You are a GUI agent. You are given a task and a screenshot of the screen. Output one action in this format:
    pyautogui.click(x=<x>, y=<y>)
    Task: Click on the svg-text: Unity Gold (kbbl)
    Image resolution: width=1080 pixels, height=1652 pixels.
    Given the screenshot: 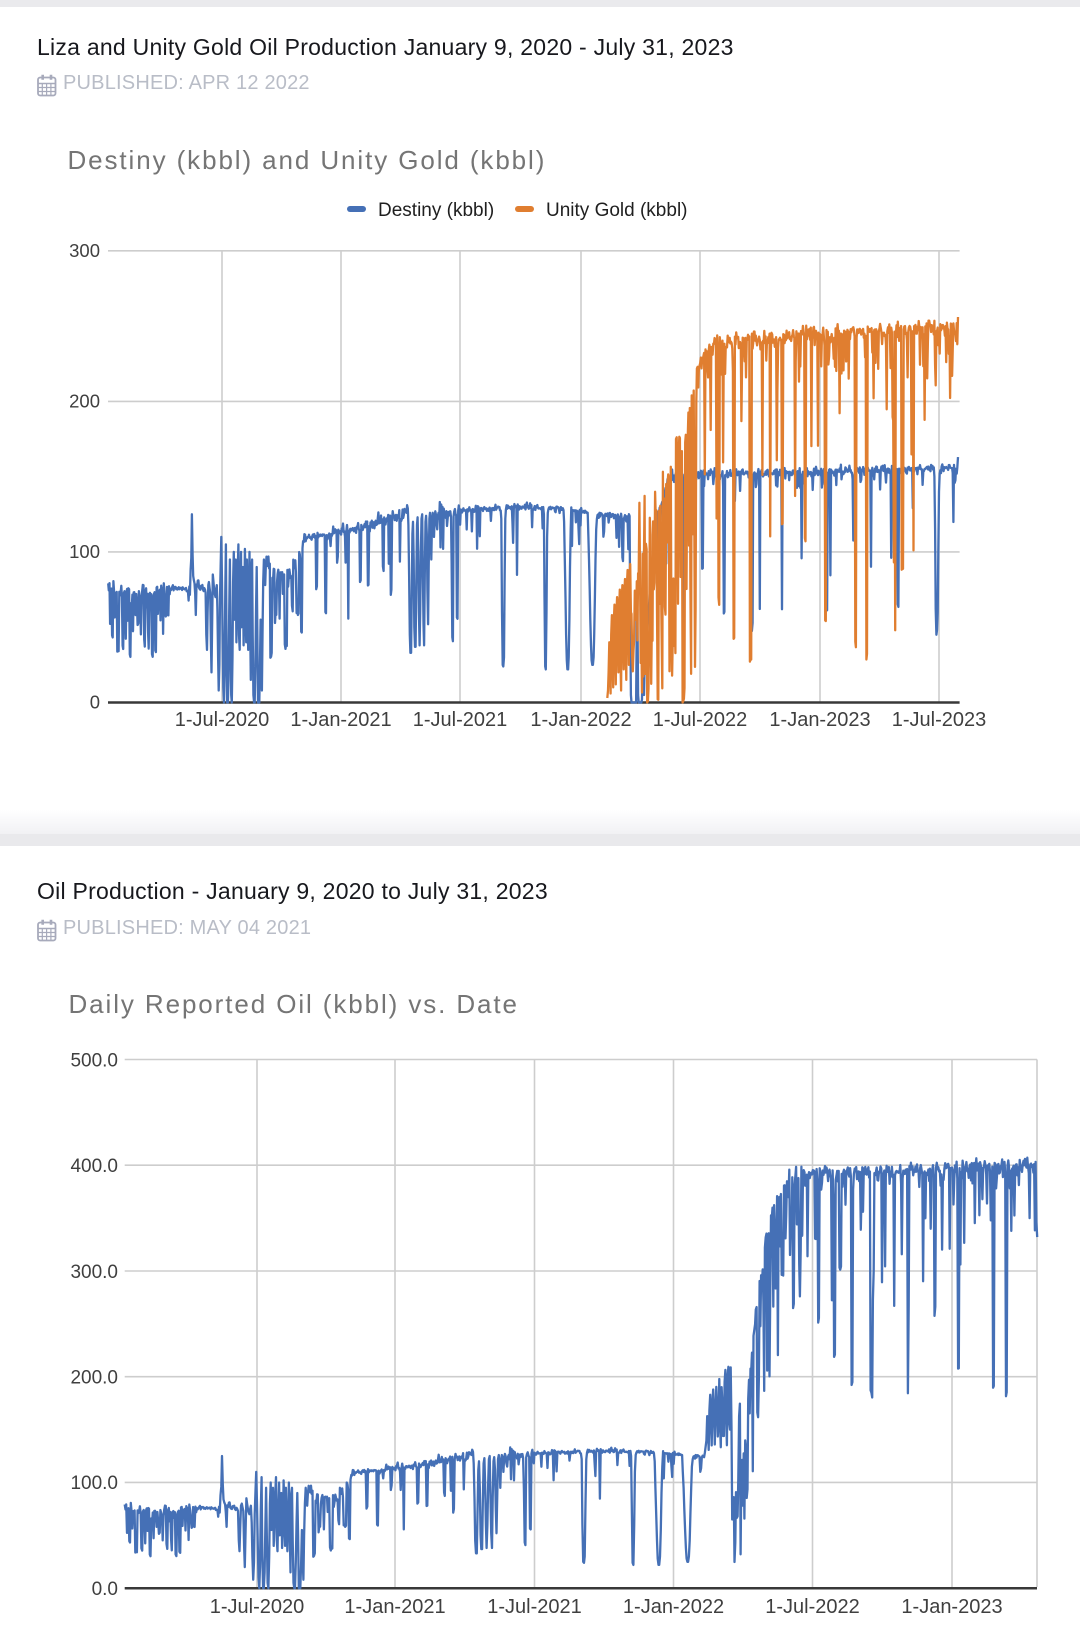 What is the action you would take?
    pyautogui.click(x=617, y=210)
    